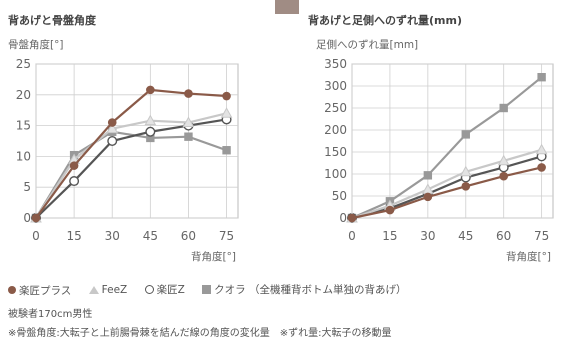  I want to click on legend-item-feez: FeeZ, so click(108, 290).